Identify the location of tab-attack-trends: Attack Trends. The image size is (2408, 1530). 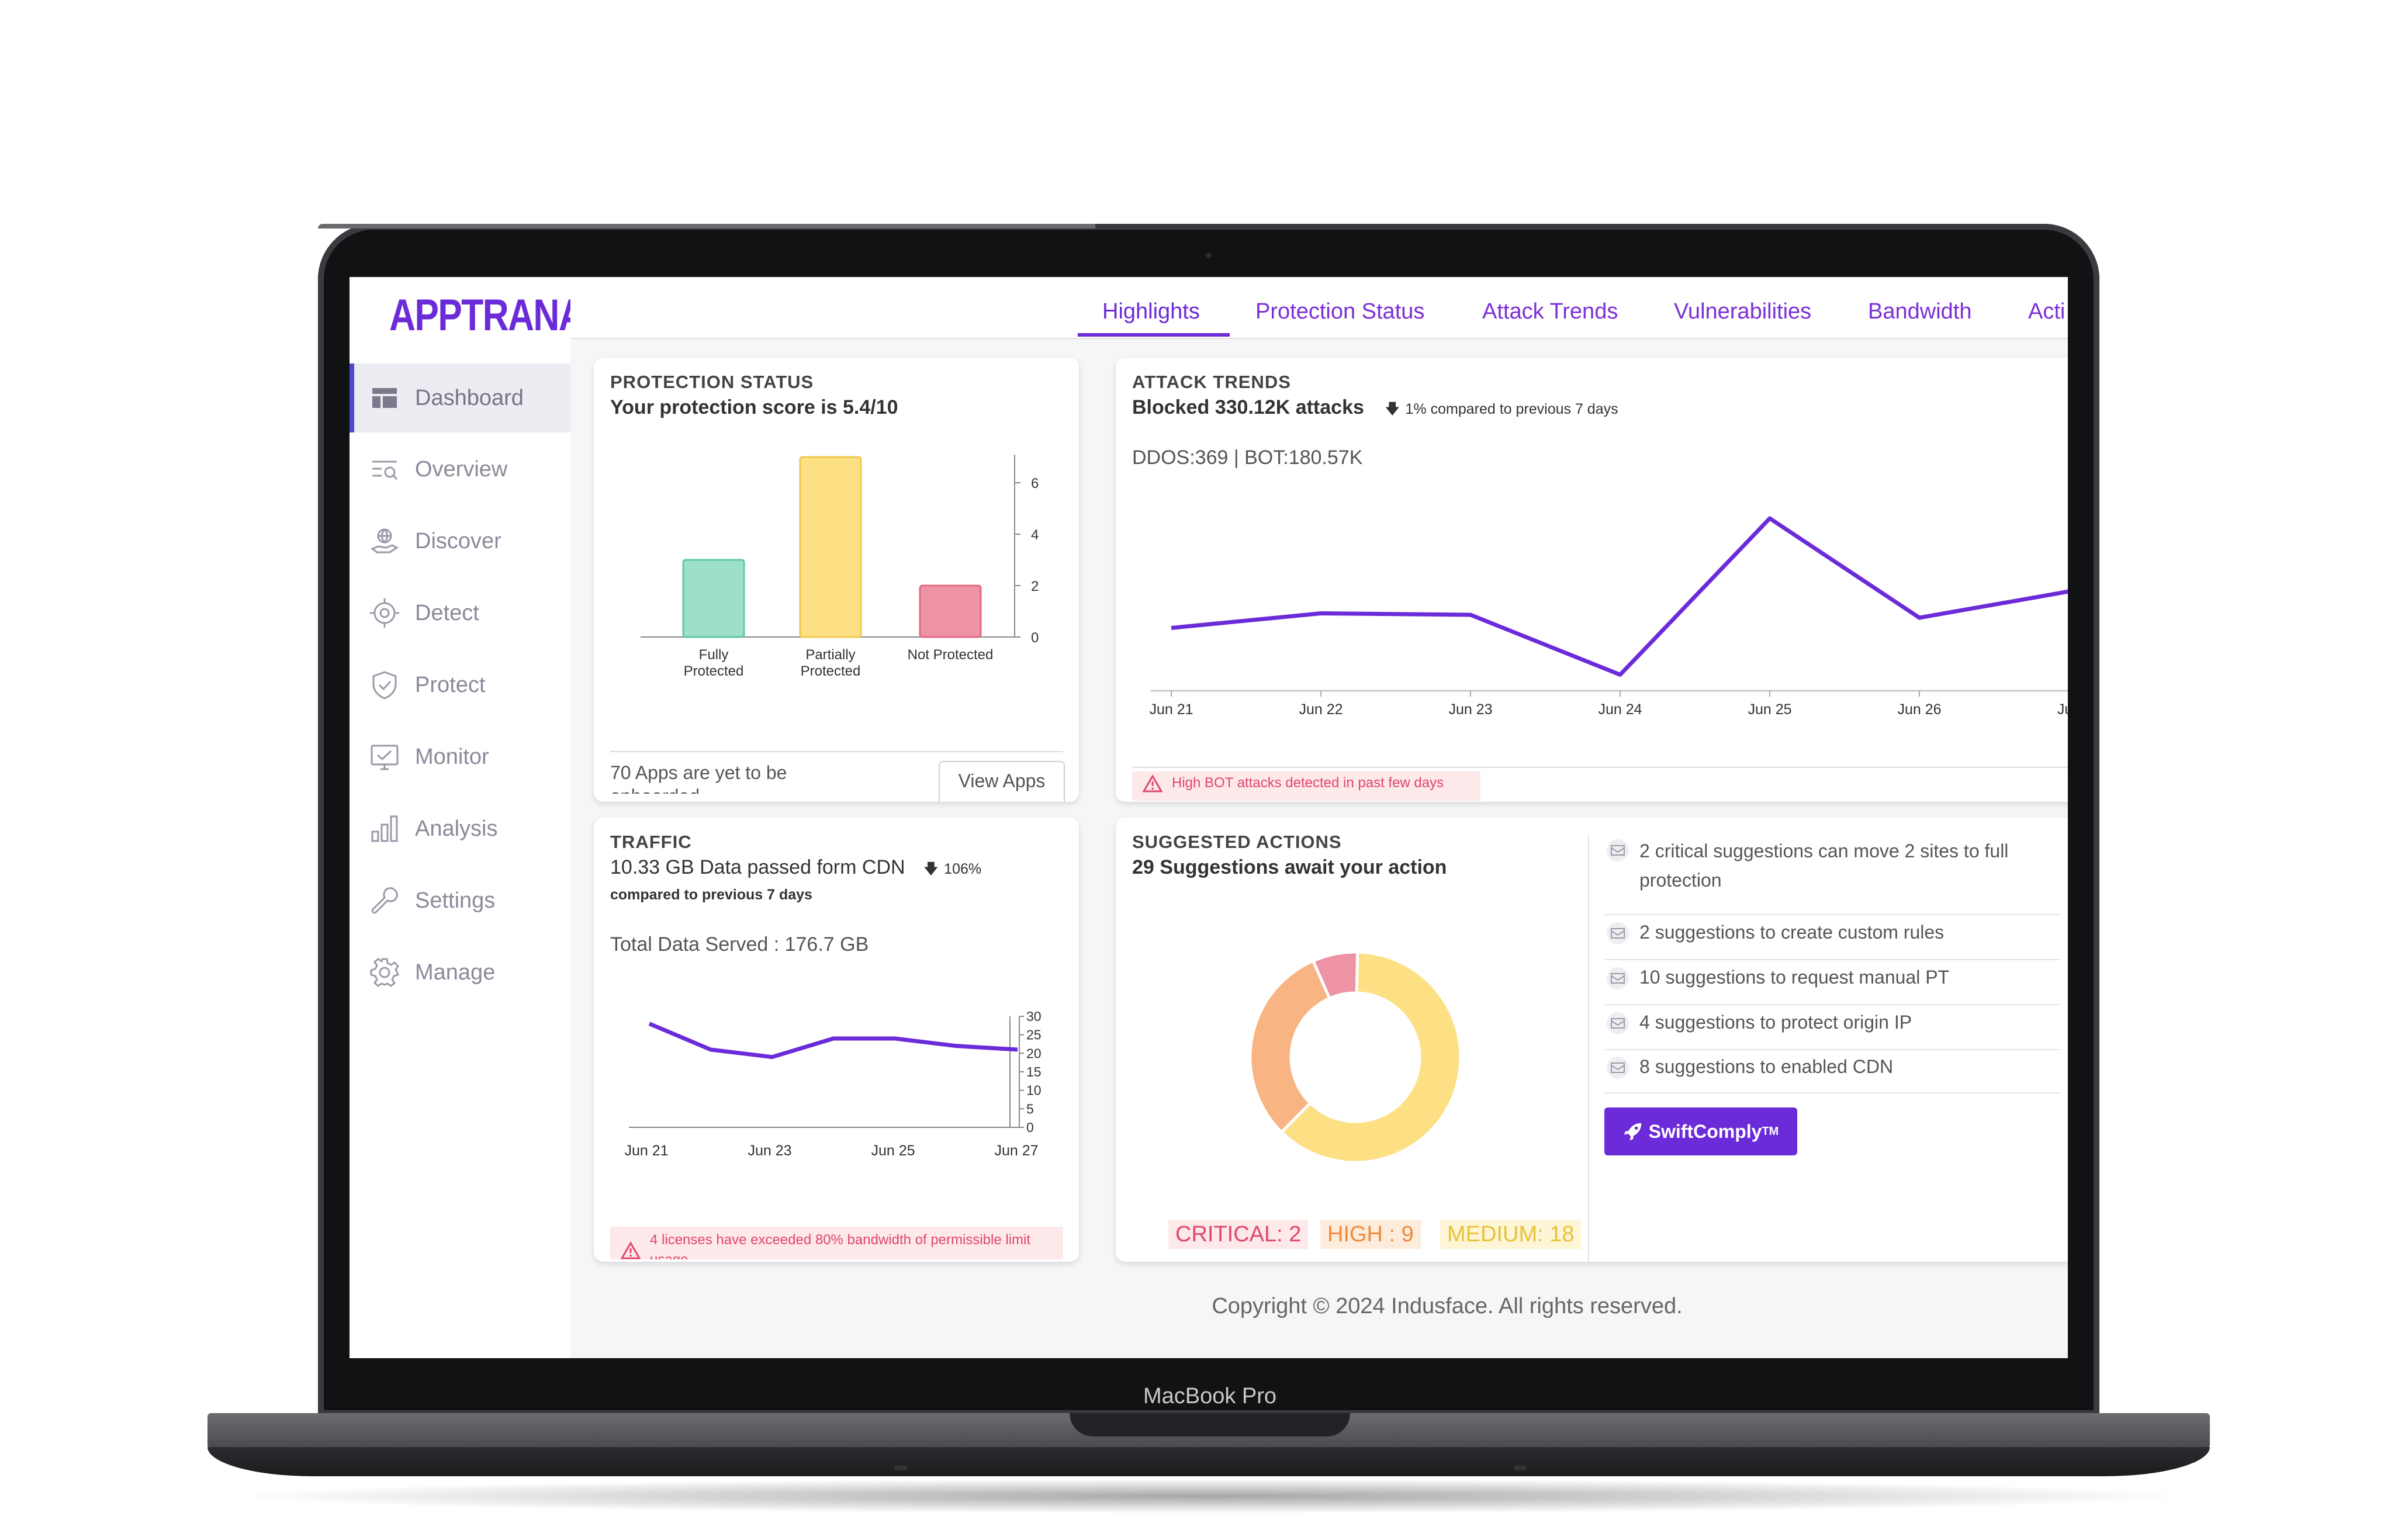
(1550, 311).